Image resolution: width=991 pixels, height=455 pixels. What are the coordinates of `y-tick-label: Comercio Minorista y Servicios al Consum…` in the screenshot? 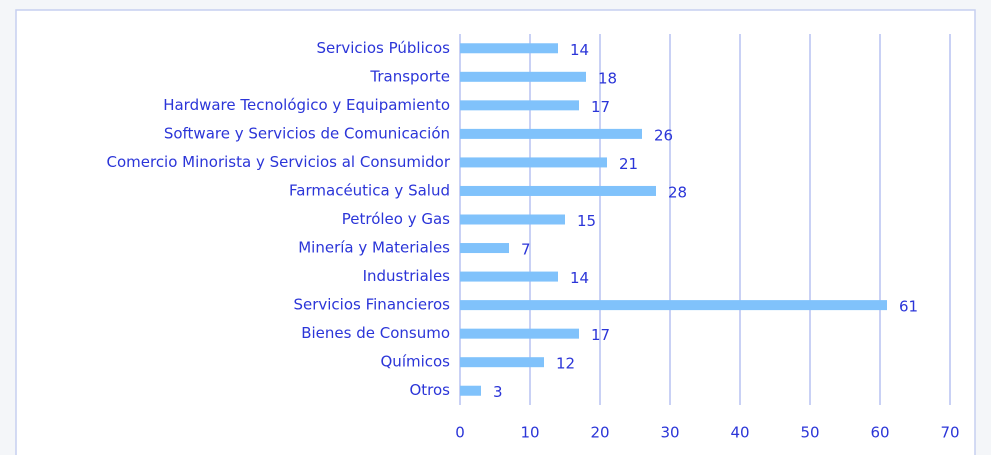 It's located at (278, 162).